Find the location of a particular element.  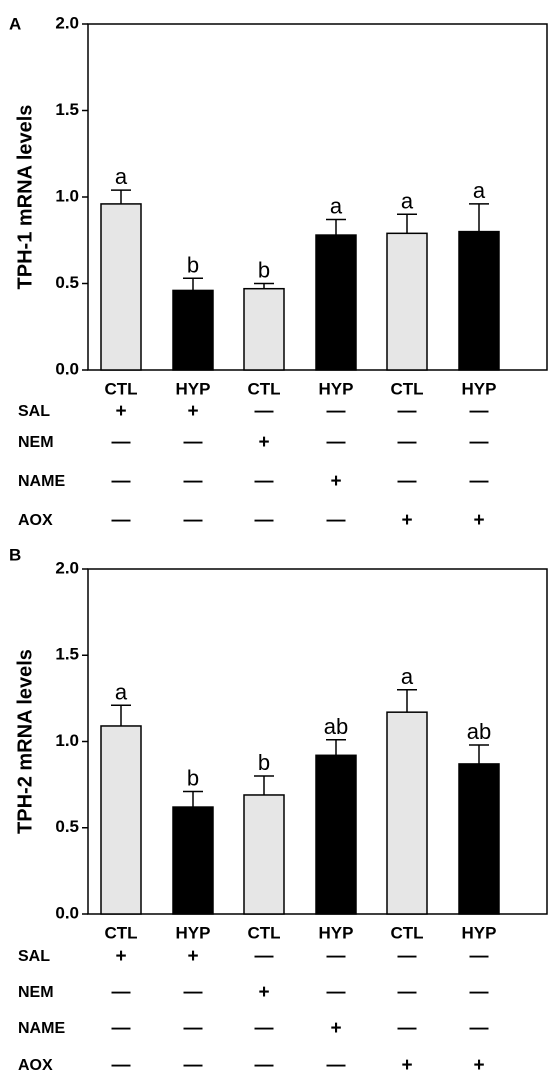

y-axis-label: TPH-2 mRNA levels is located at coordinates (25, 741).